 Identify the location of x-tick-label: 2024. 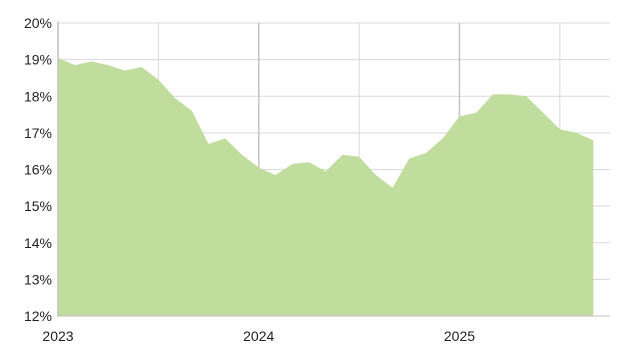
(258, 336).